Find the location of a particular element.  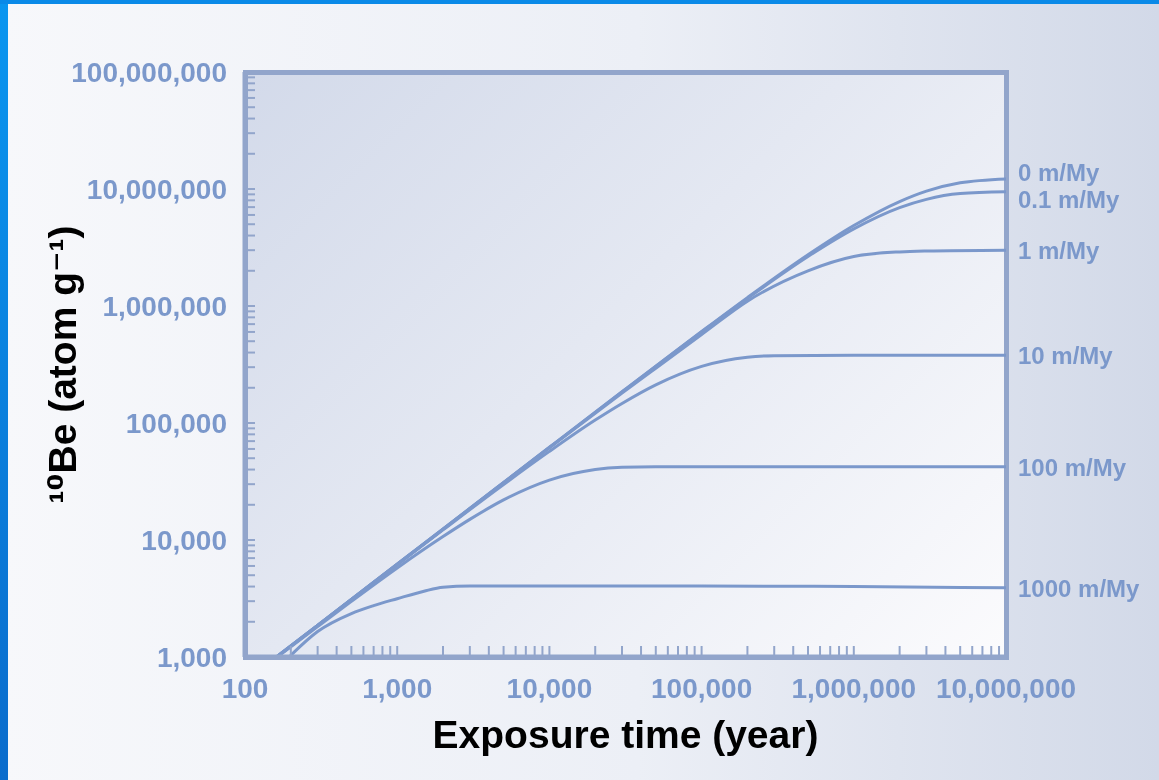

series-label: 1000 m/My is located at coordinates (1079, 588).